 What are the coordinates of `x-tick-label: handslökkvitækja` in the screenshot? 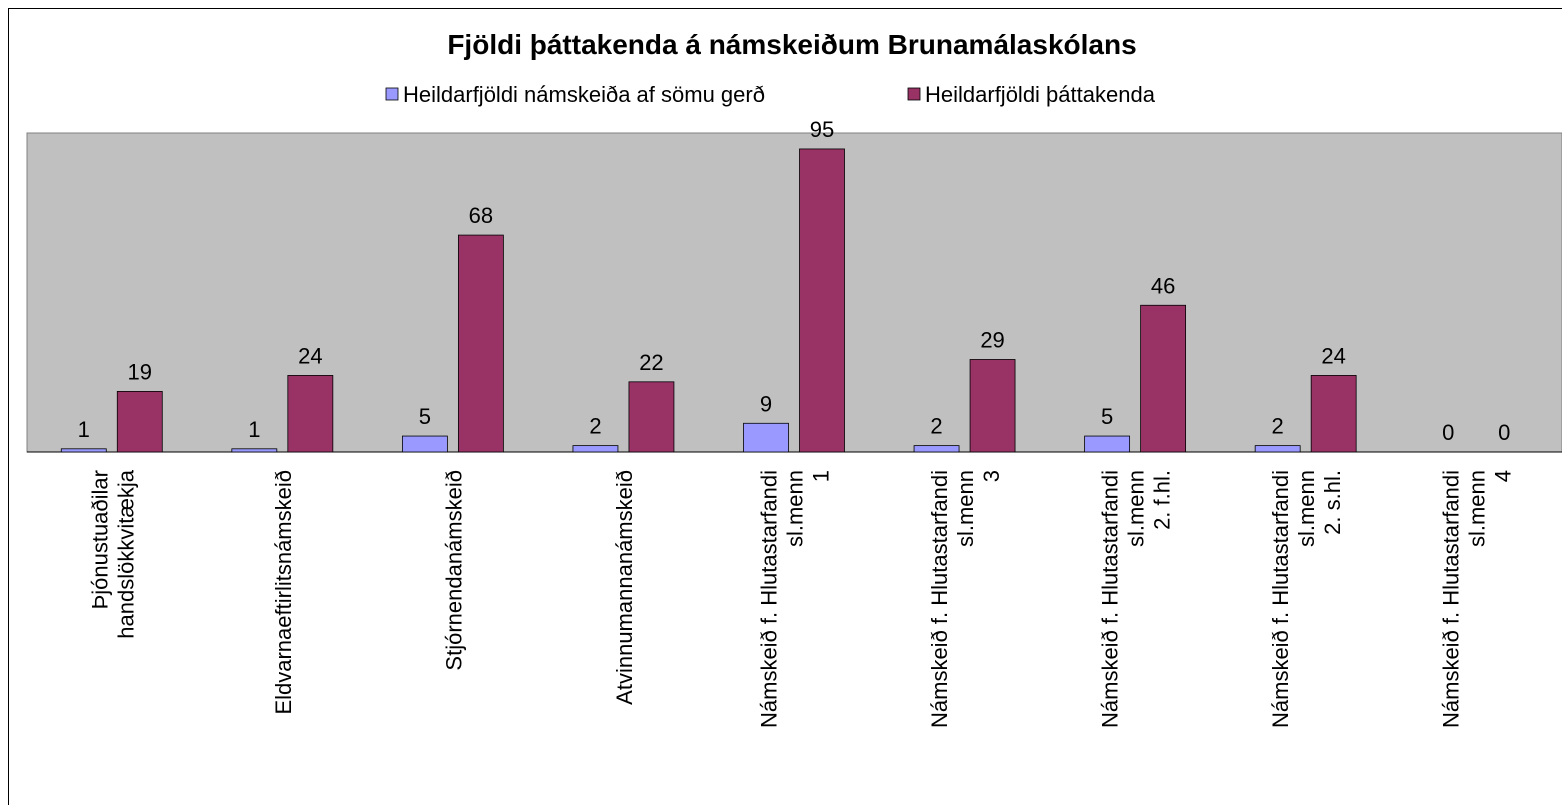 It's located at (125, 554).